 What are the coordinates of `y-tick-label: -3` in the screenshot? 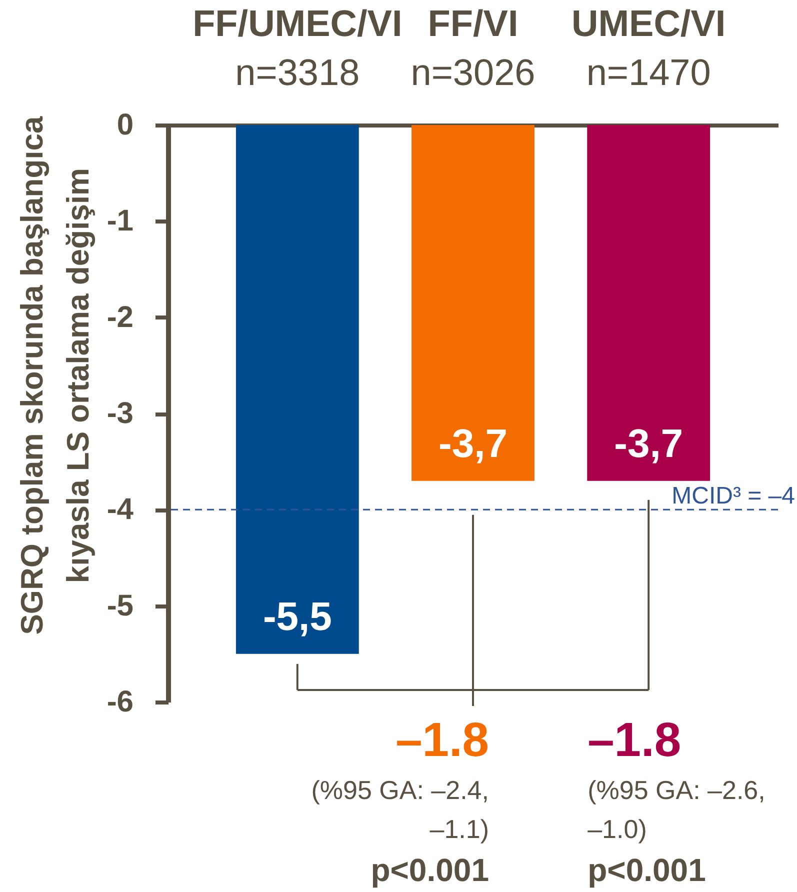 It's located at (120, 413).